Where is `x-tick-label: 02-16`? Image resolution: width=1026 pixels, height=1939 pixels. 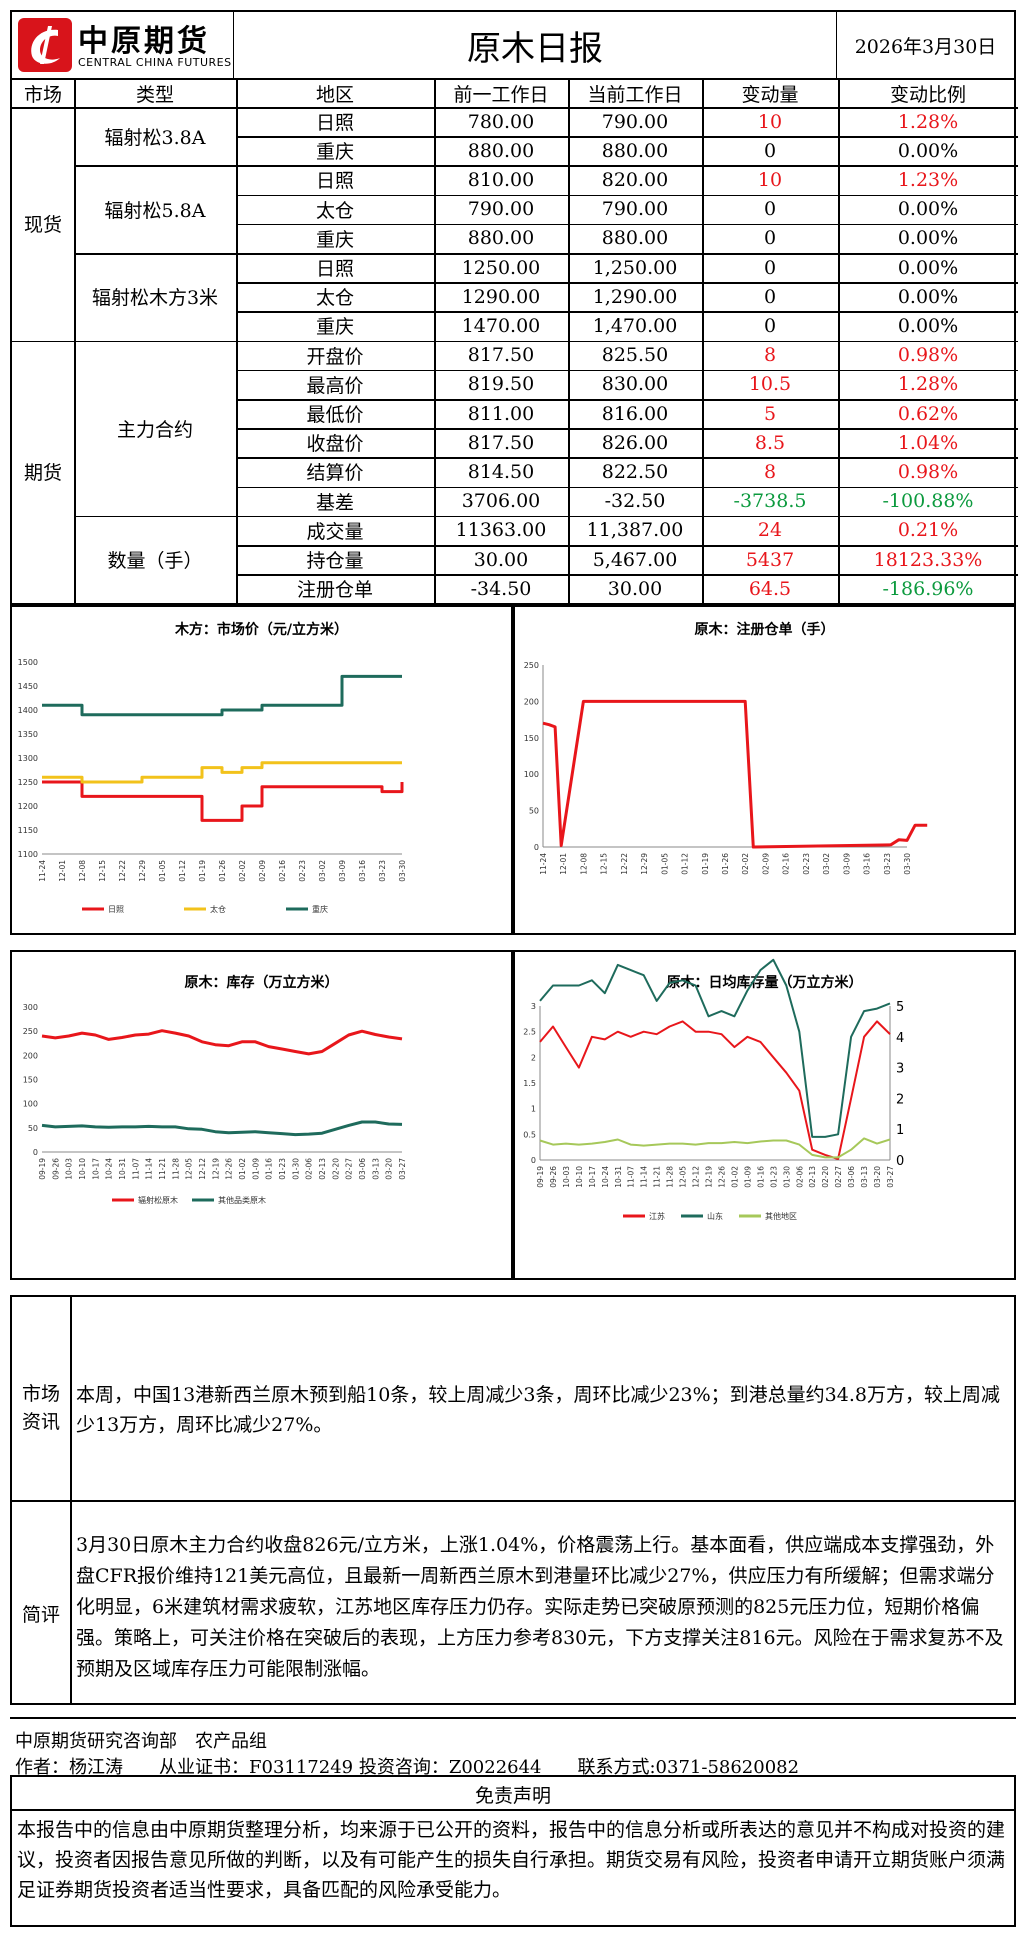 x-tick-label: 02-16 is located at coordinates (282, 871).